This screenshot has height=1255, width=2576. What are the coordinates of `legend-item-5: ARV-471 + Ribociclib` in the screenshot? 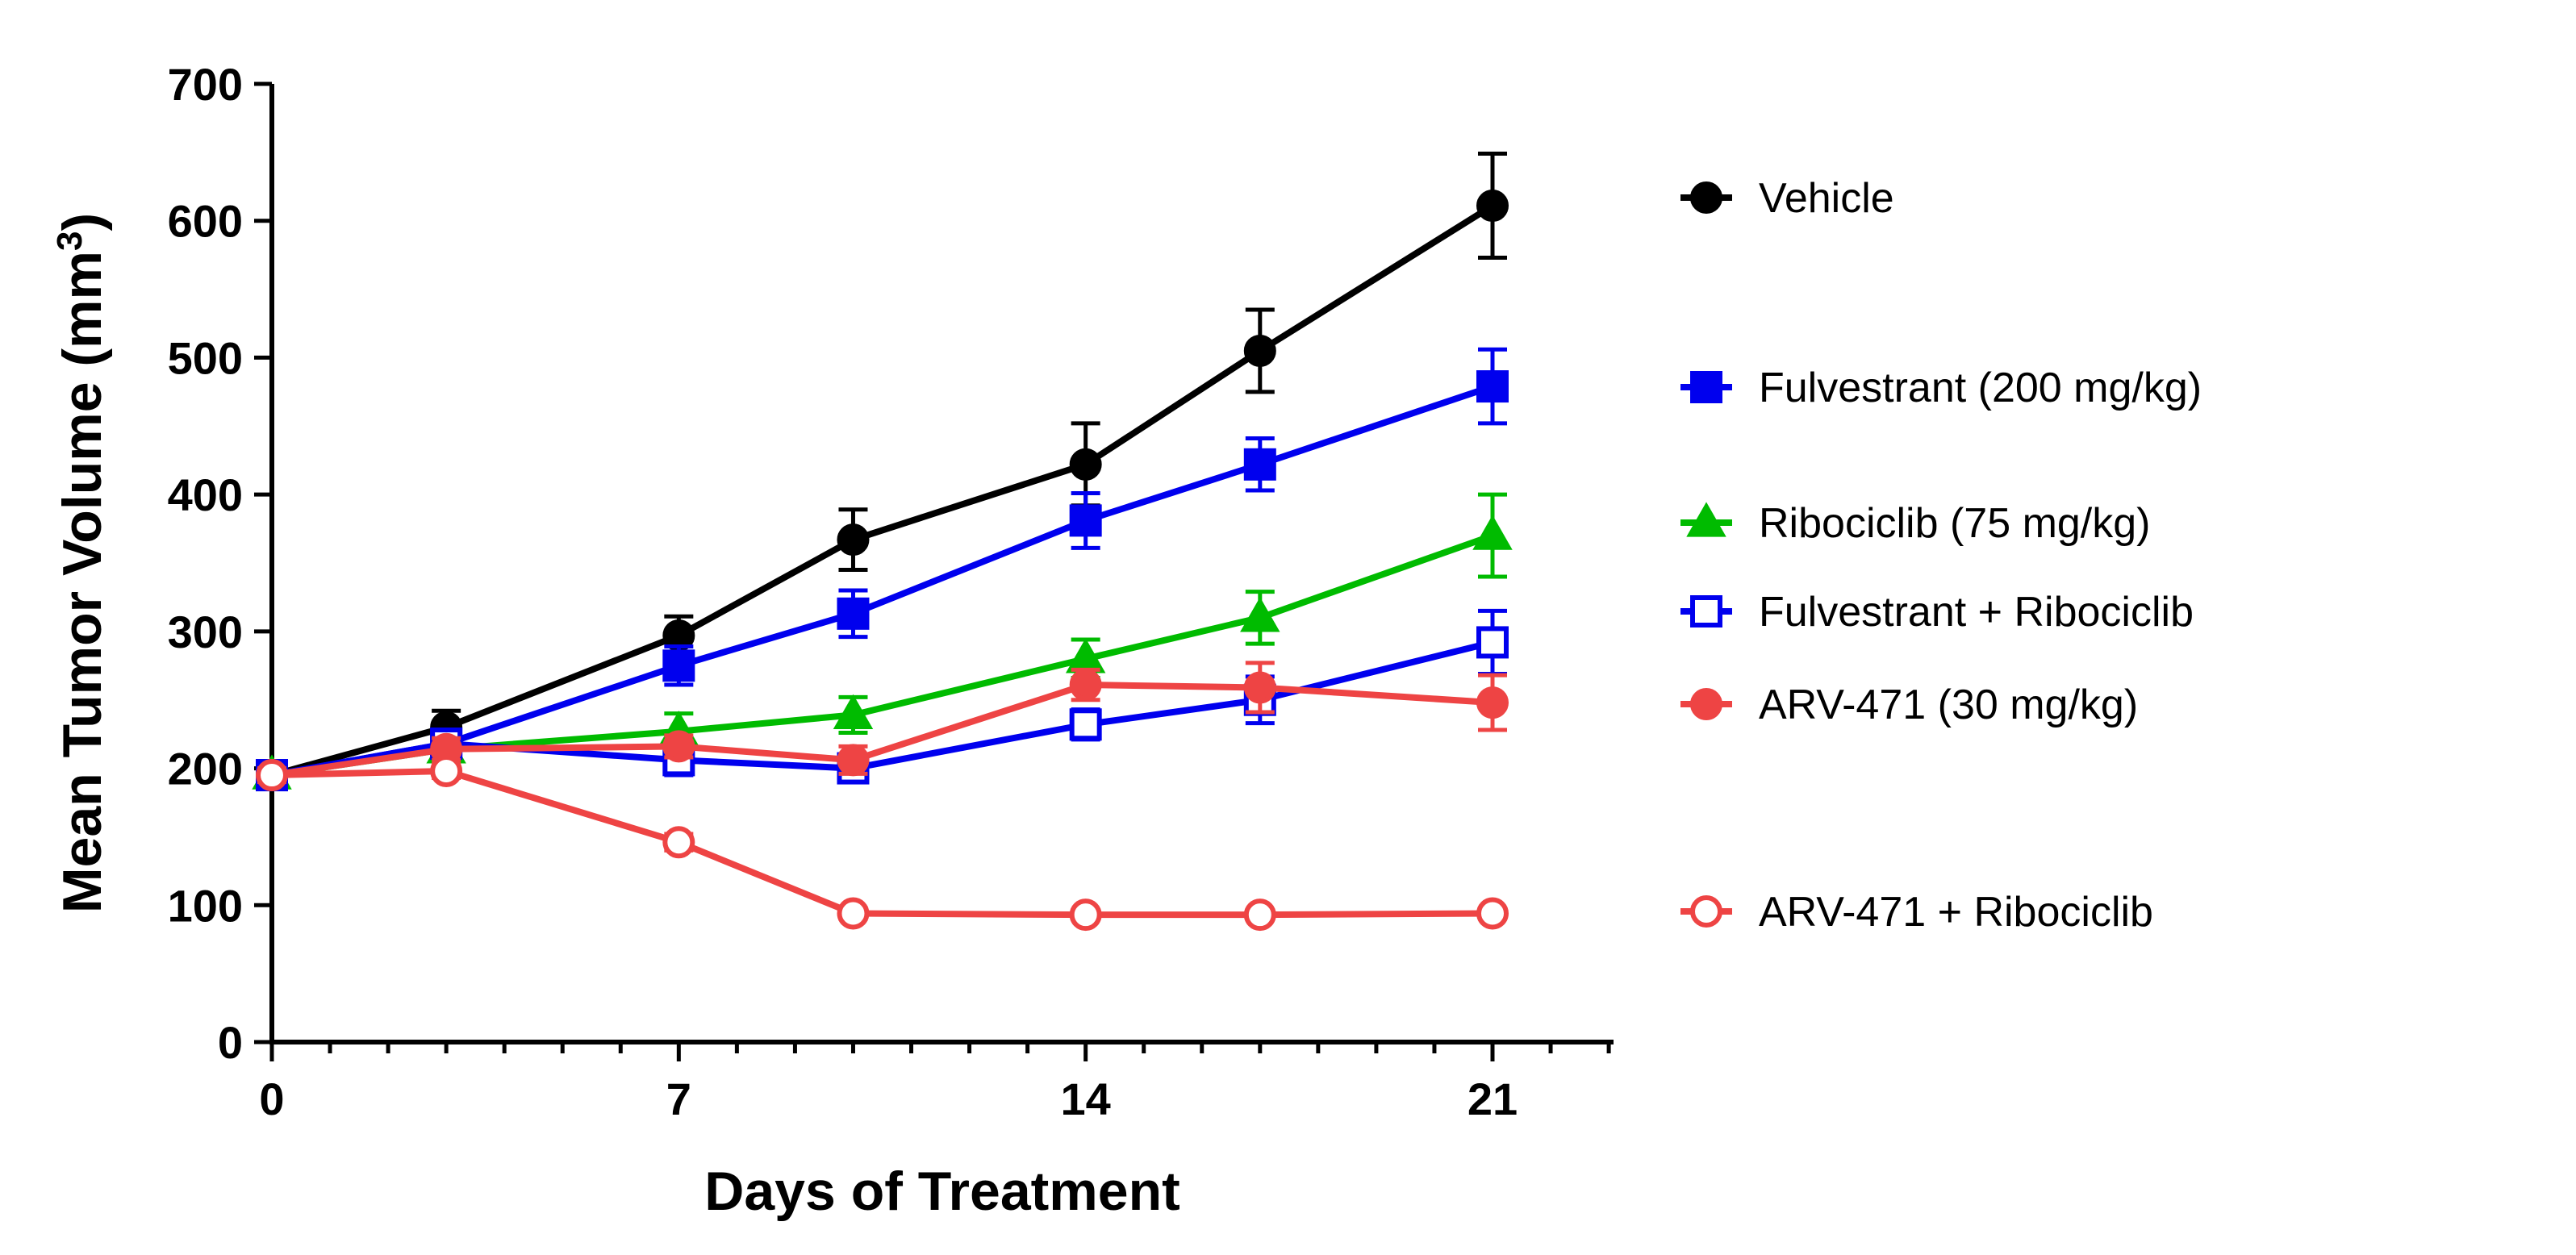 It's located at (1917, 912).